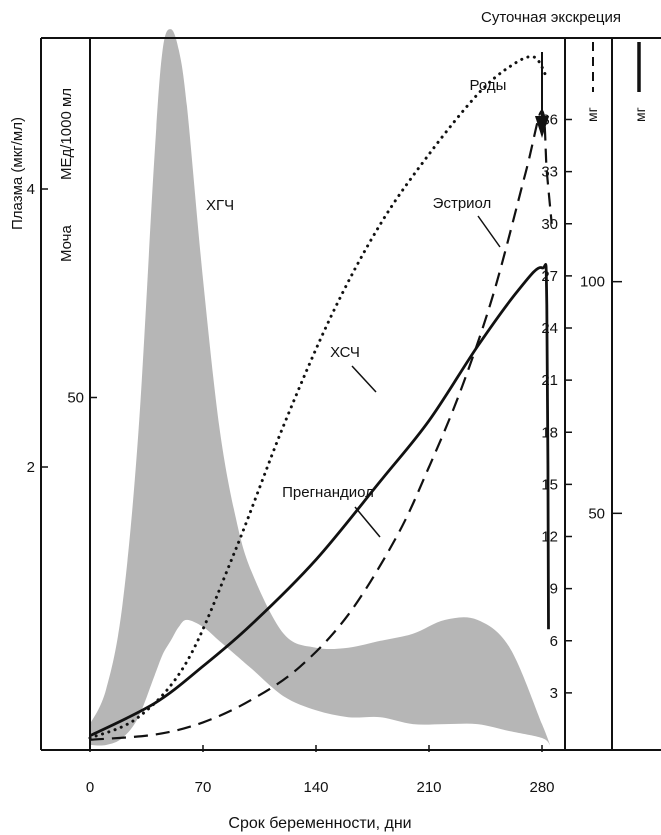  I want to click on estriol-series-label: Эстриол, so click(462, 203).